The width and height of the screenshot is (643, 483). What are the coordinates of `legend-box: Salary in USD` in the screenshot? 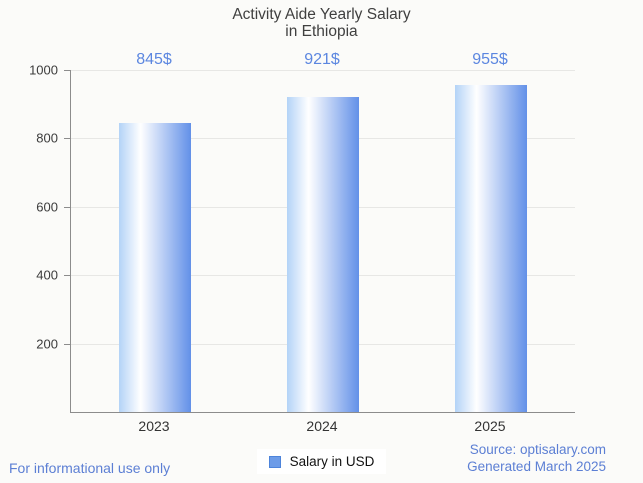 It's located at (321, 461).